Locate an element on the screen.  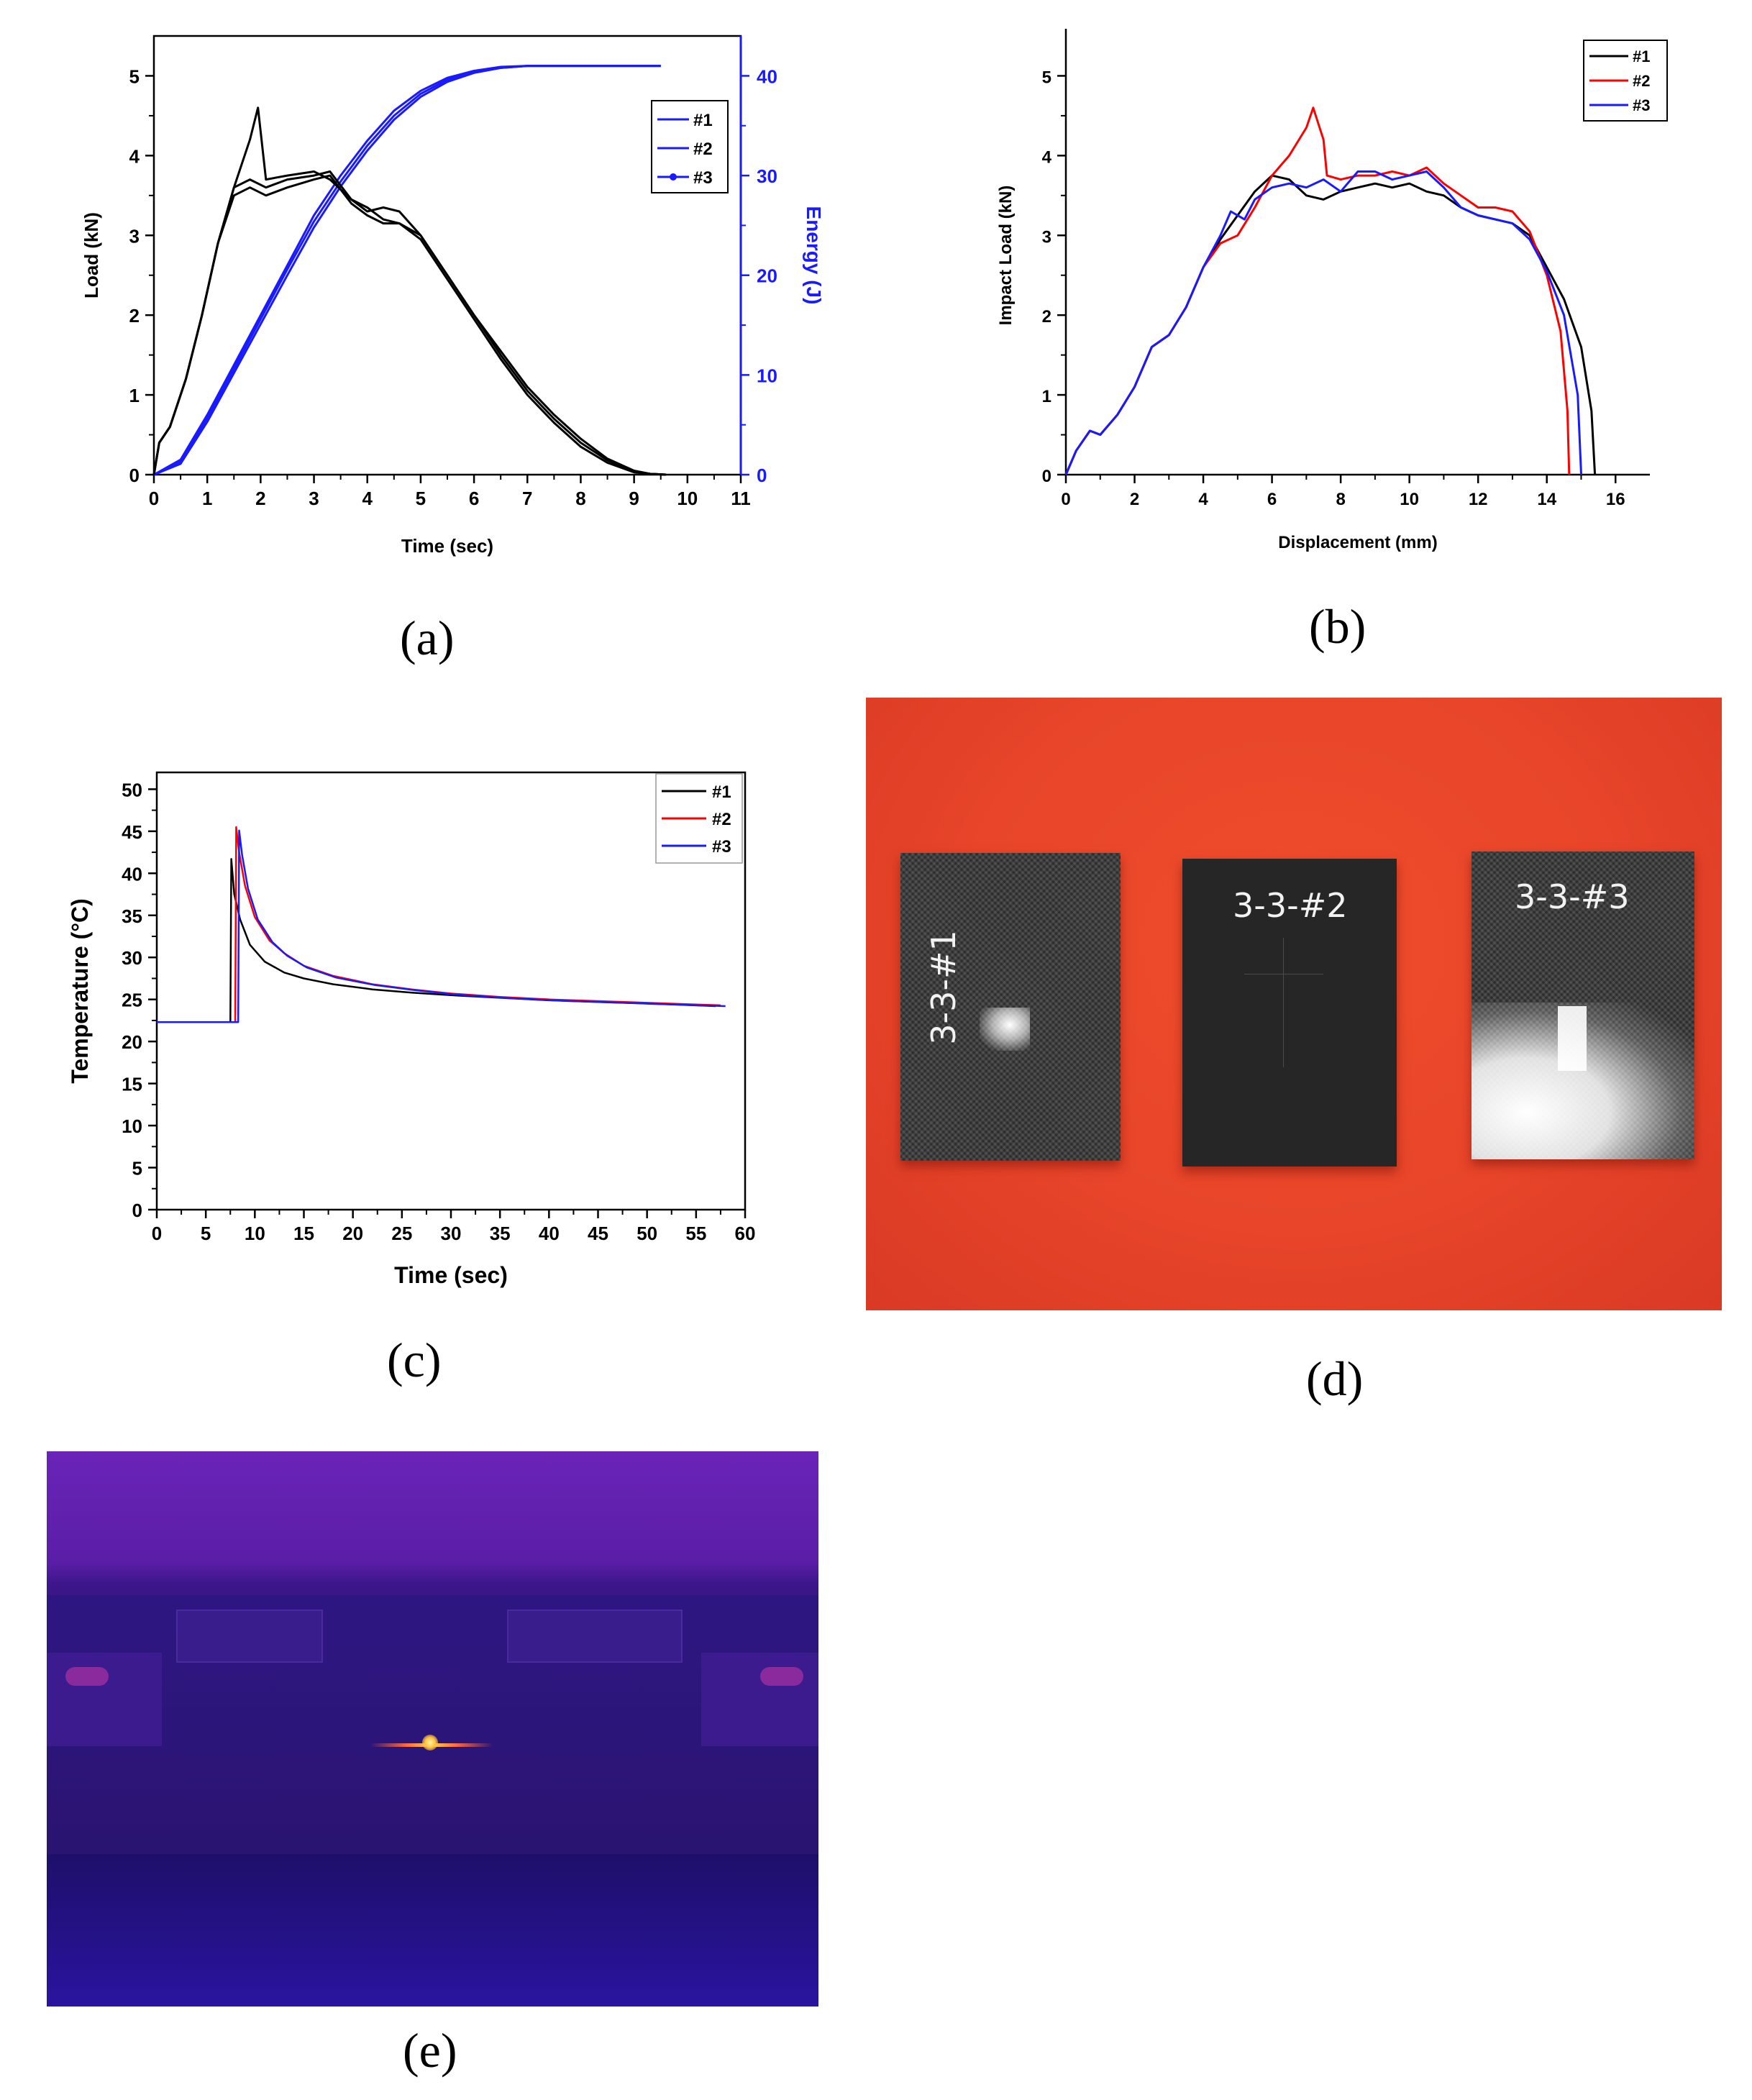
clamp-left is located at coordinates (249, 1636).